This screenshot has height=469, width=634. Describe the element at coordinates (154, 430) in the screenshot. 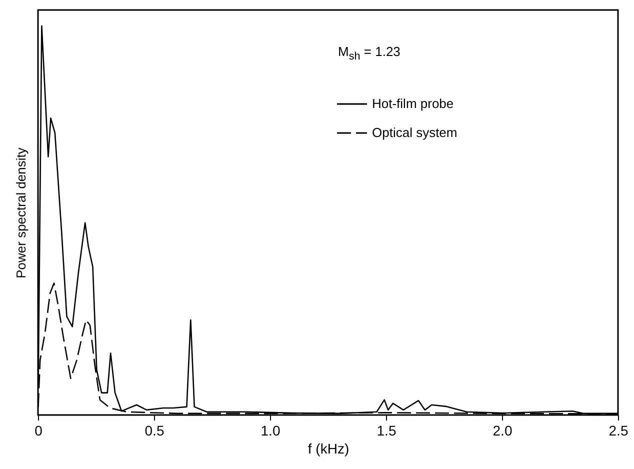

I see `x-tick-label: 0.5` at that location.